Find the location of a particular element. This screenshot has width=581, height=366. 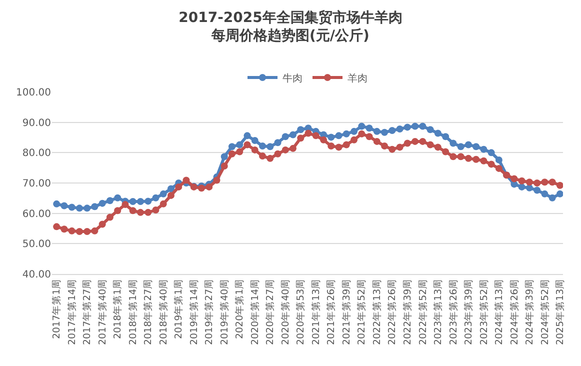

x-tick-label: 2021年第26周 is located at coordinates (331, 312).